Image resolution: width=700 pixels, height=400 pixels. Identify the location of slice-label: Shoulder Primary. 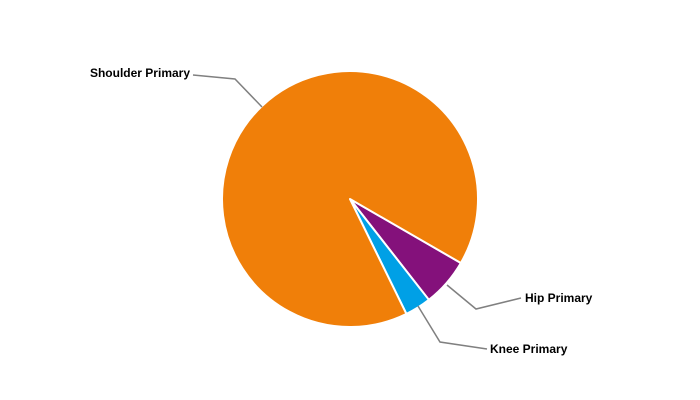
(140, 73).